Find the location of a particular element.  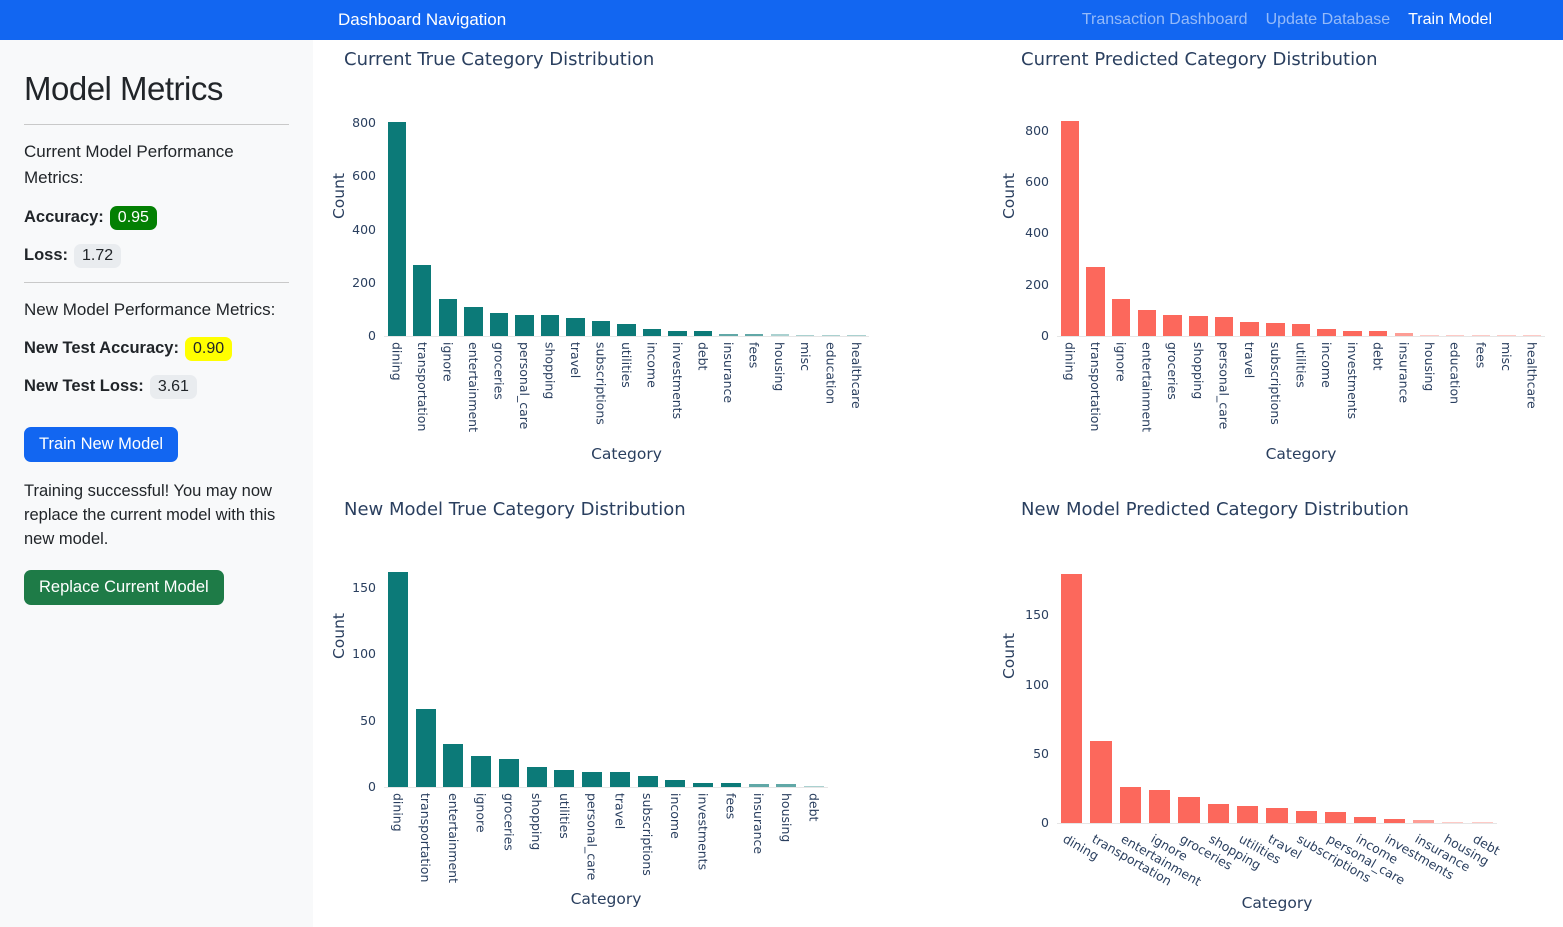

train-new-model-button: Train New Model is located at coordinates (101, 445).